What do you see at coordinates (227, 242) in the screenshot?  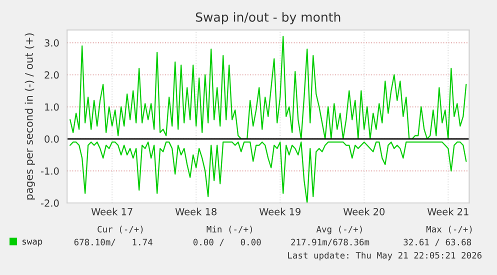 I see `text: 0.00 / 0.00` at bounding box center [227, 242].